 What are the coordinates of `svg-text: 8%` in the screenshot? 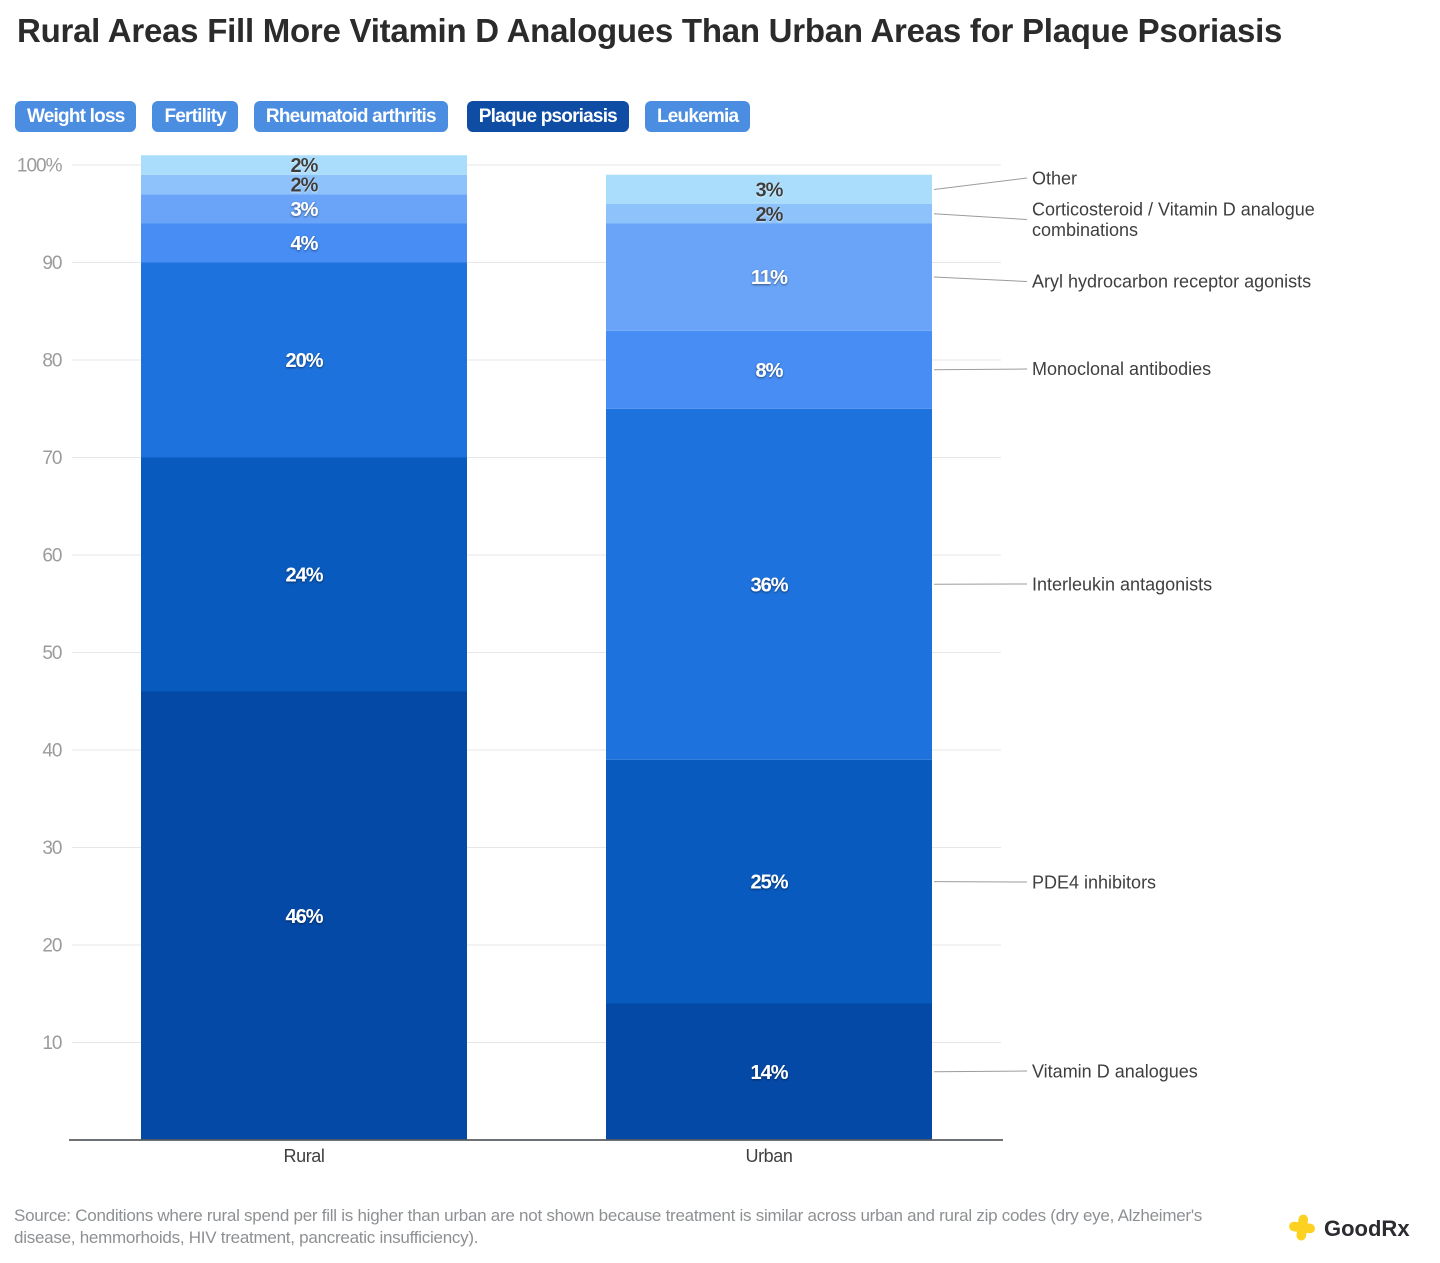 It's located at (770, 371).